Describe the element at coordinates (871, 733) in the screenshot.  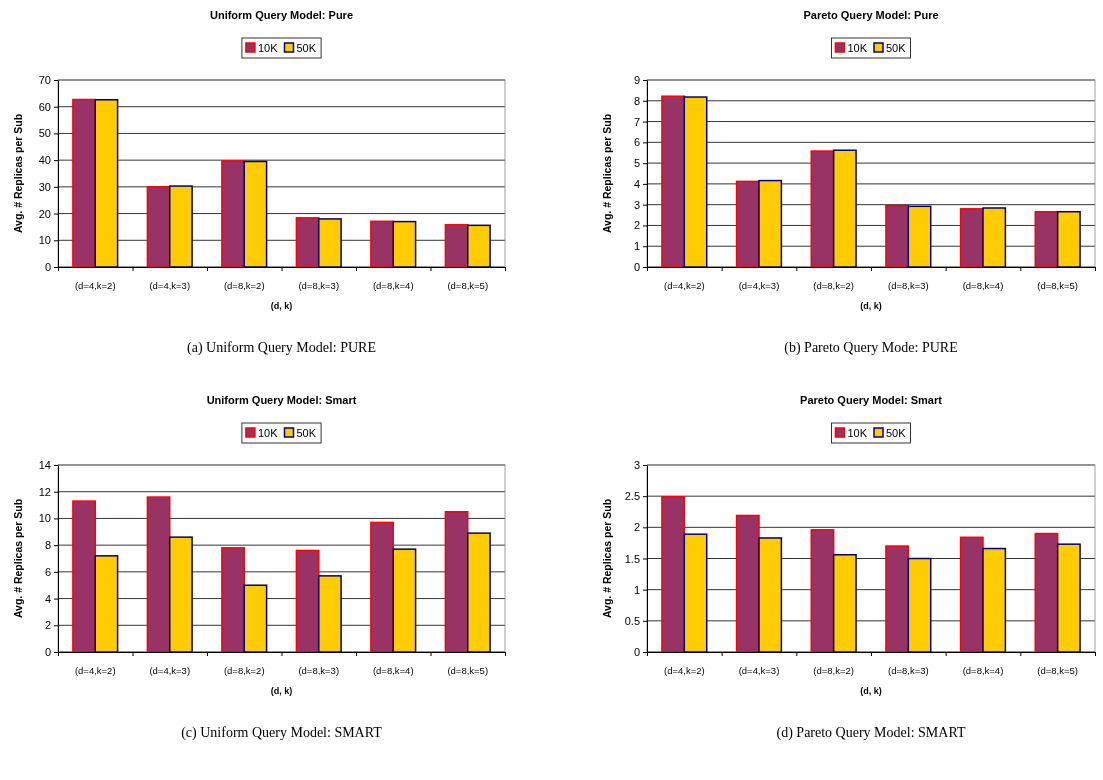
I see `text: (d) Pareto Query Model: SMART` at that location.